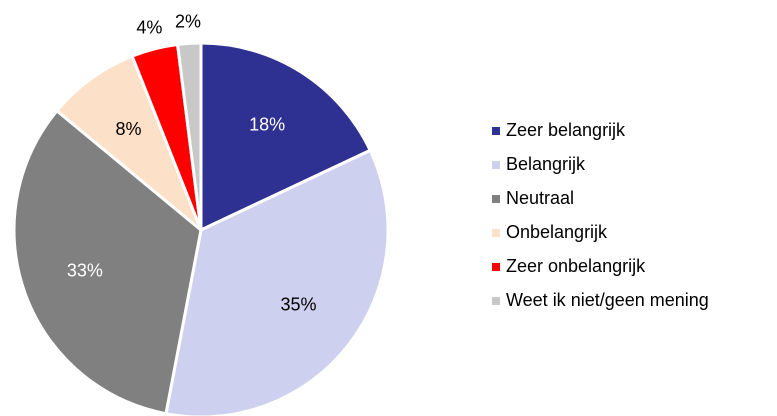 The width and height of the screenshot is (777, 416). I want to click on data-label: 2%, so click(188, 22).